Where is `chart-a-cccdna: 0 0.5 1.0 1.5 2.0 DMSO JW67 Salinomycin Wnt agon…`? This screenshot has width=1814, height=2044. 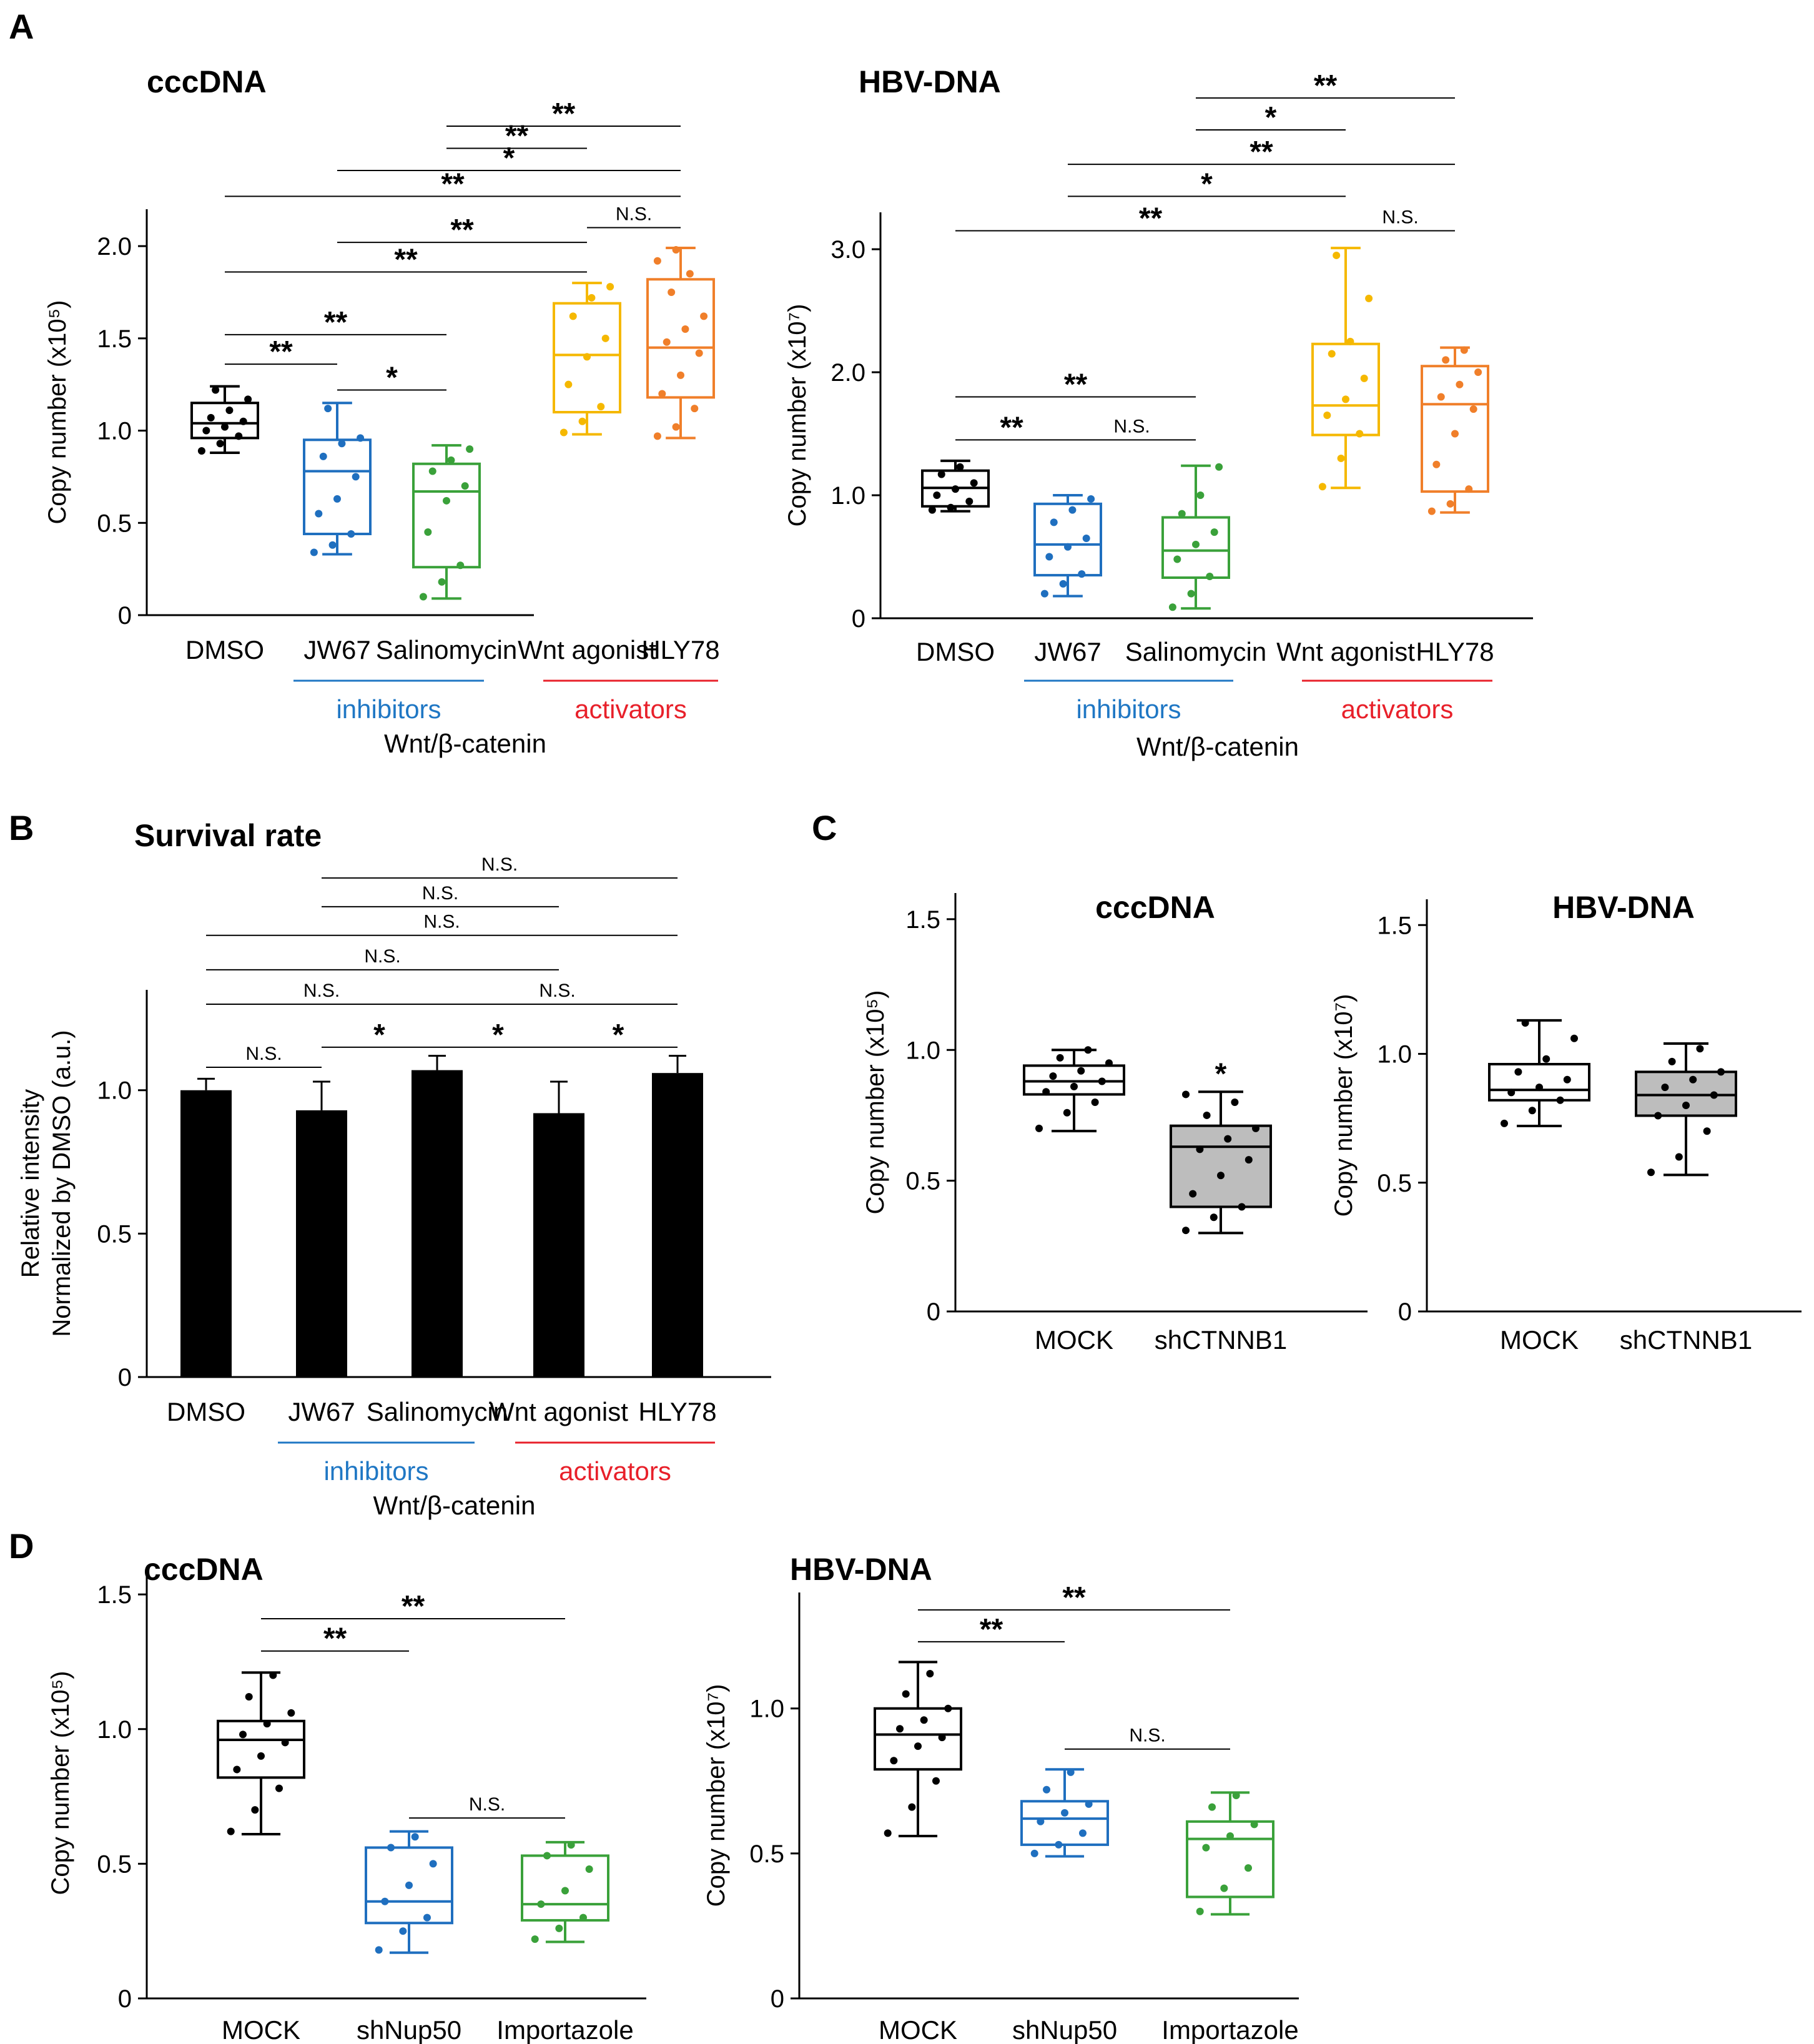
chart-a-cccdna: 0 0.5 1.0 1.5 2.0 DMSO JW67 Salinomycin Wnt agon… is located at coordinates (382, 411).